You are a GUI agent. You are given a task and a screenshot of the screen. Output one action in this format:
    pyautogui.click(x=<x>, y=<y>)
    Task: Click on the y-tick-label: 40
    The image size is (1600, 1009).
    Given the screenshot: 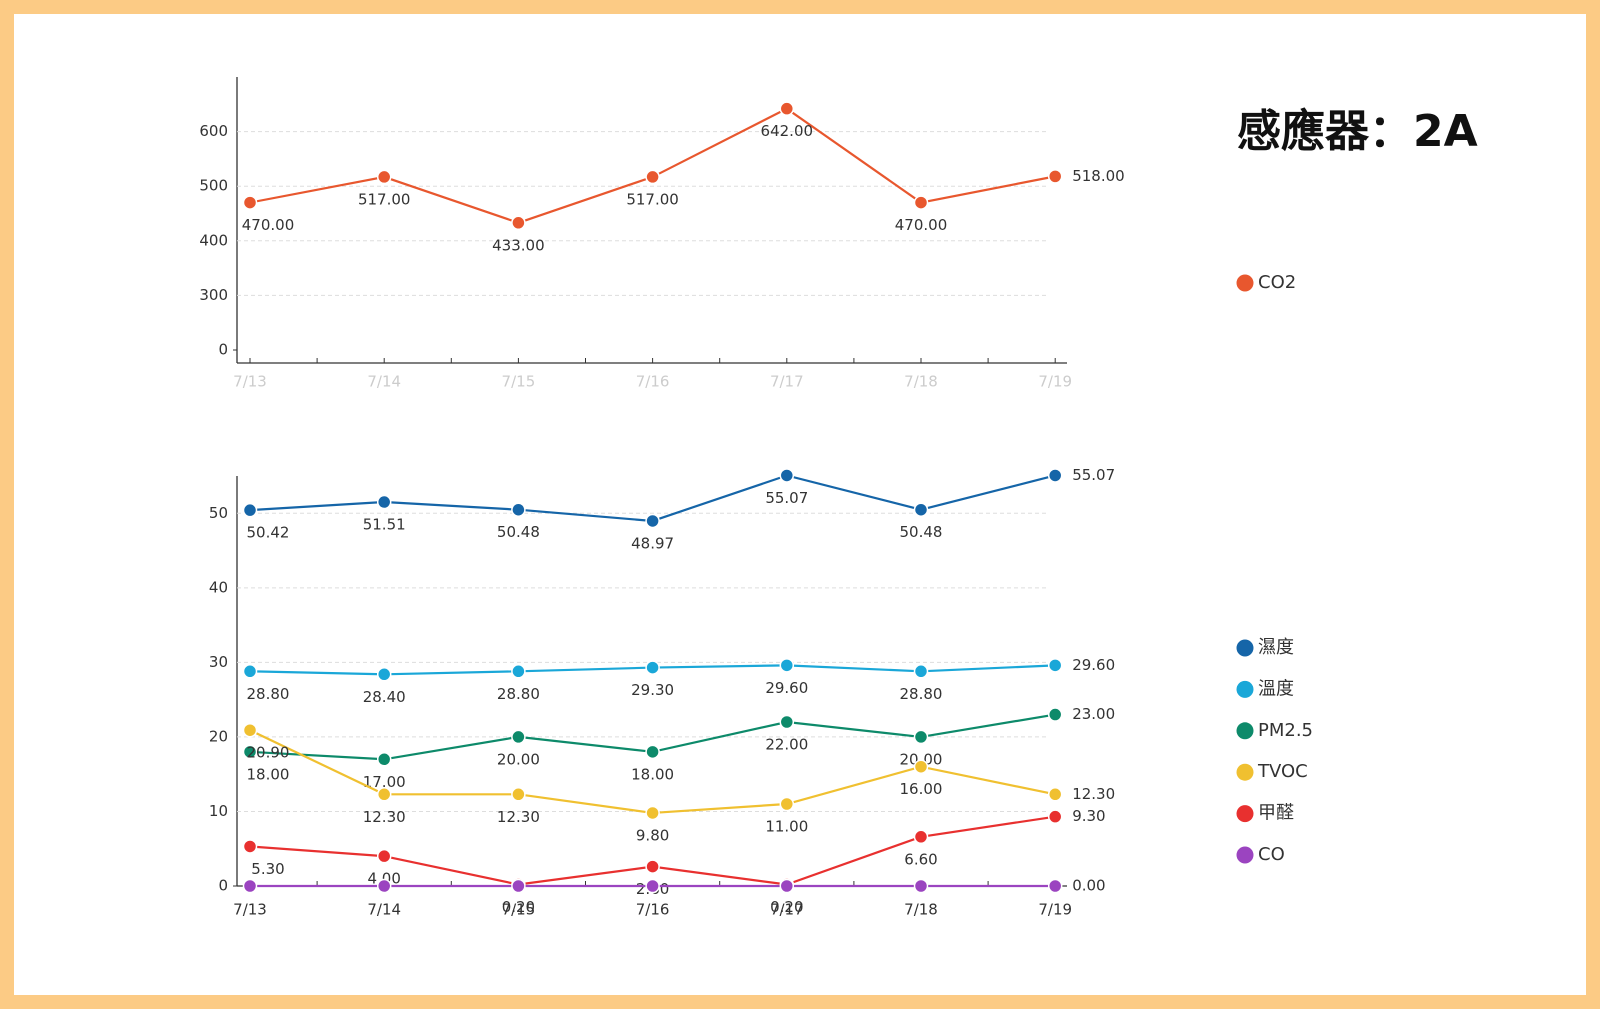 What is the action you would take?
    pyautogui.click(x=218, y=587)
    